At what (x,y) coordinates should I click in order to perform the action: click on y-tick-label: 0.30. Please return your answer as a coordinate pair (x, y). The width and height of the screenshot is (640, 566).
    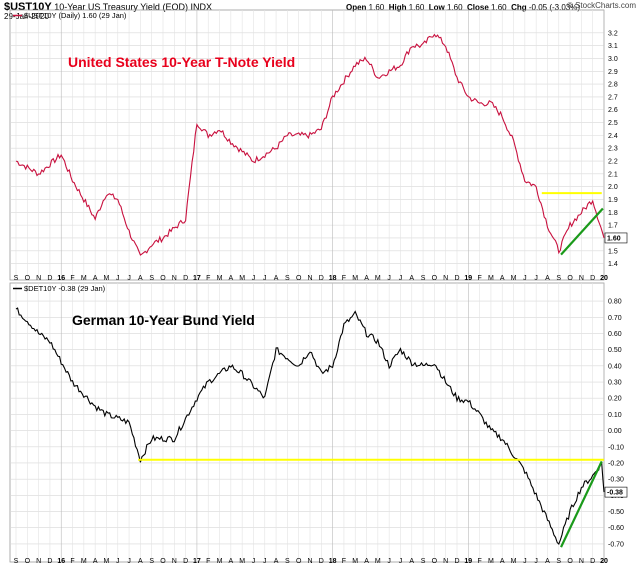
    Looking at the image, I should click on (615, 383).